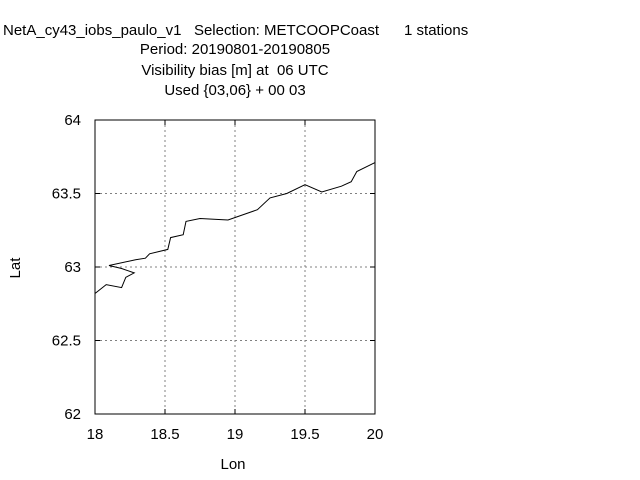 Image resolution: width=640 pixels, height=480 pixels. I want to click on y-tick-label: 62, so click(72, 414).